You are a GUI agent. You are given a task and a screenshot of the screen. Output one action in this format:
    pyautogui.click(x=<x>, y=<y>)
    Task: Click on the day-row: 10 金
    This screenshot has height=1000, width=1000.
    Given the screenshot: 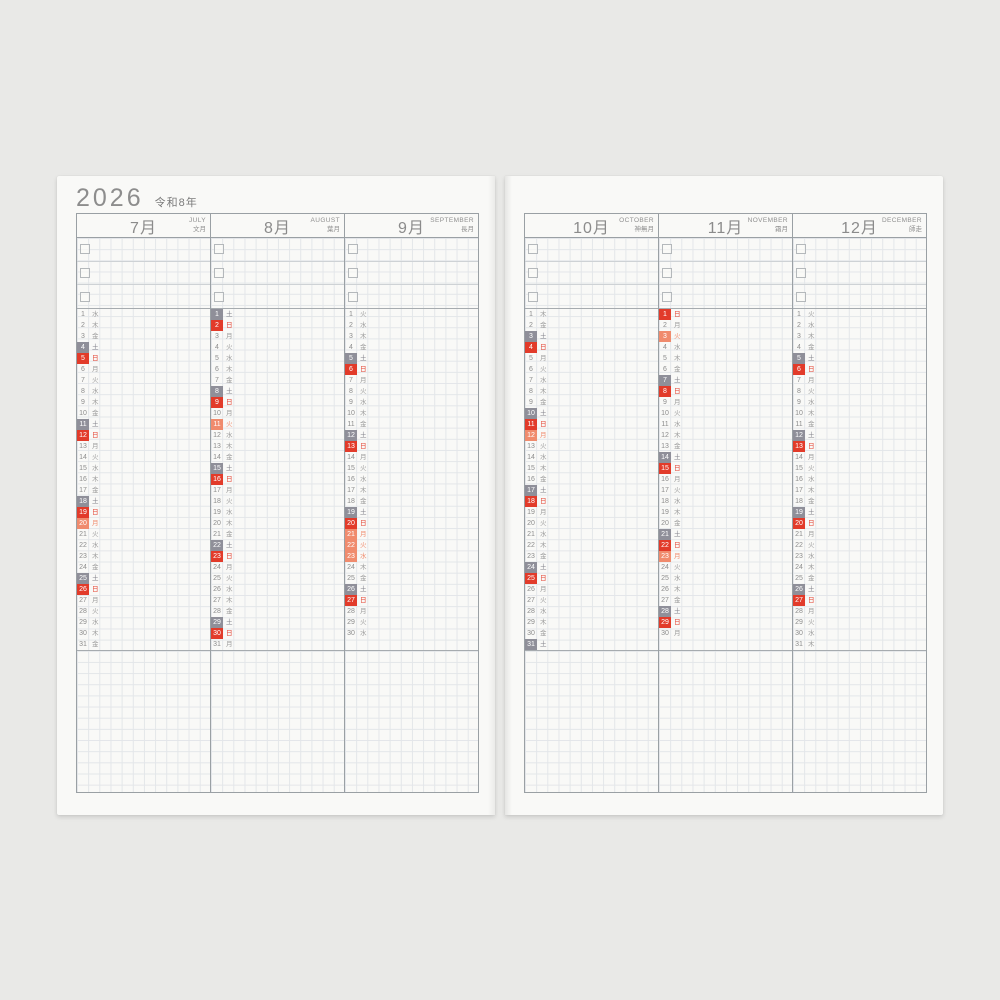 What is the action you would take?
    pyautogui.click(x=143, y=413)
    